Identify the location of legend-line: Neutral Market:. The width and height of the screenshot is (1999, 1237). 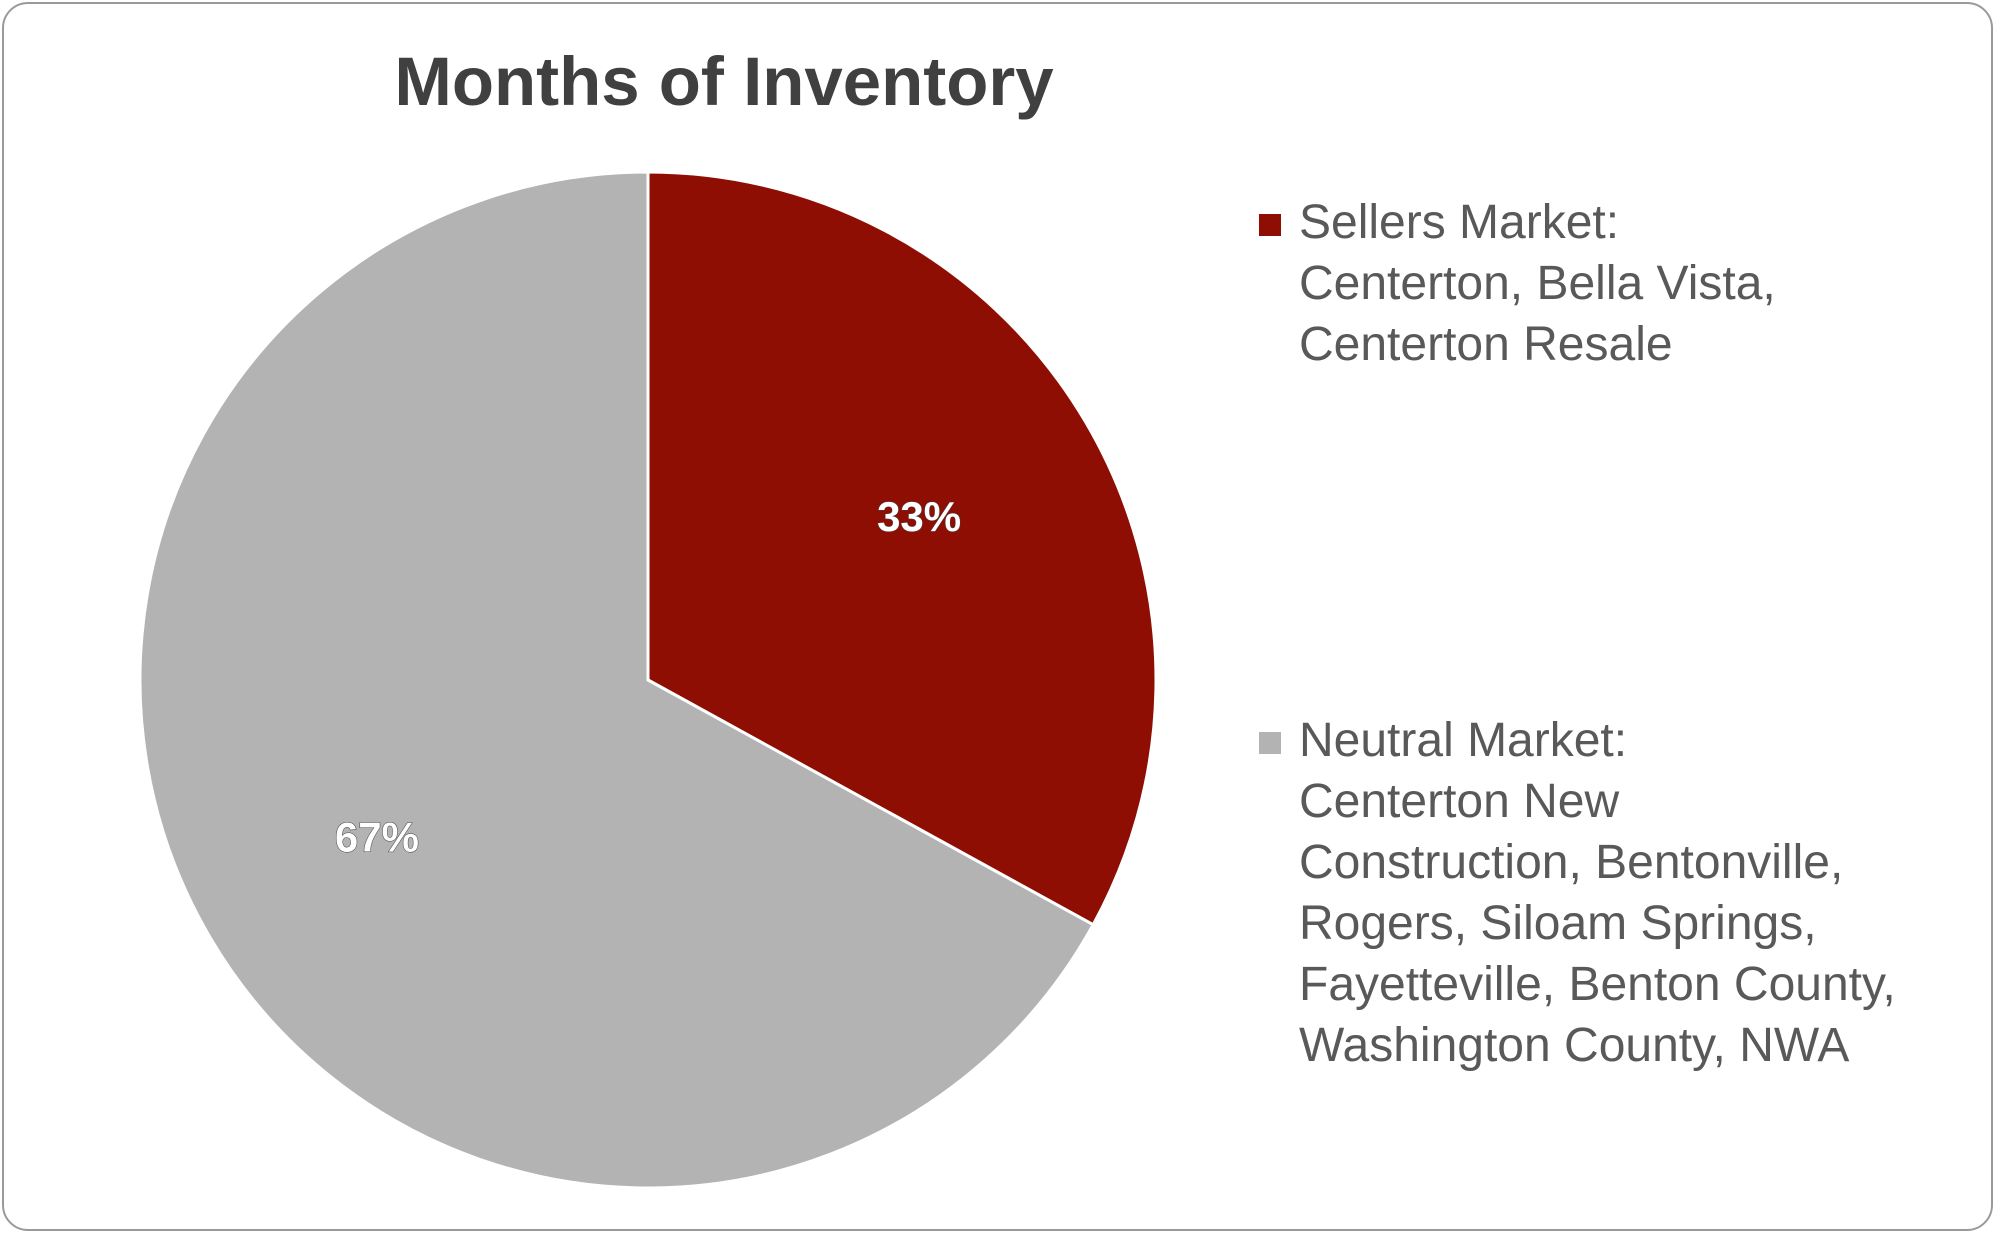
(1463, 740).